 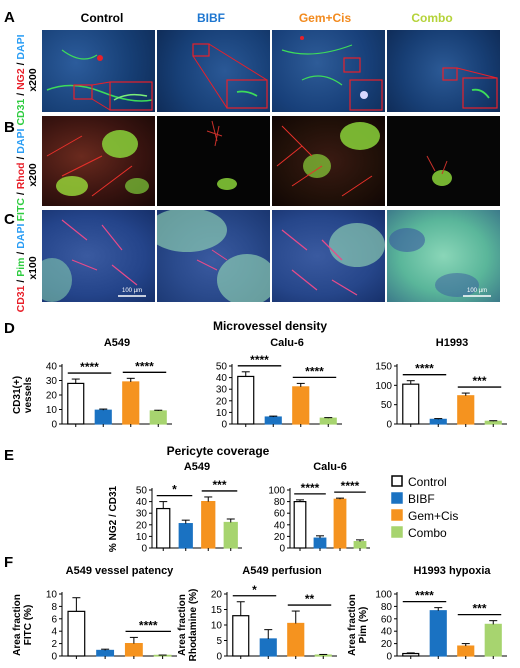 I want to click on row-label-c-part-1: /, so click(x=21, y=281).